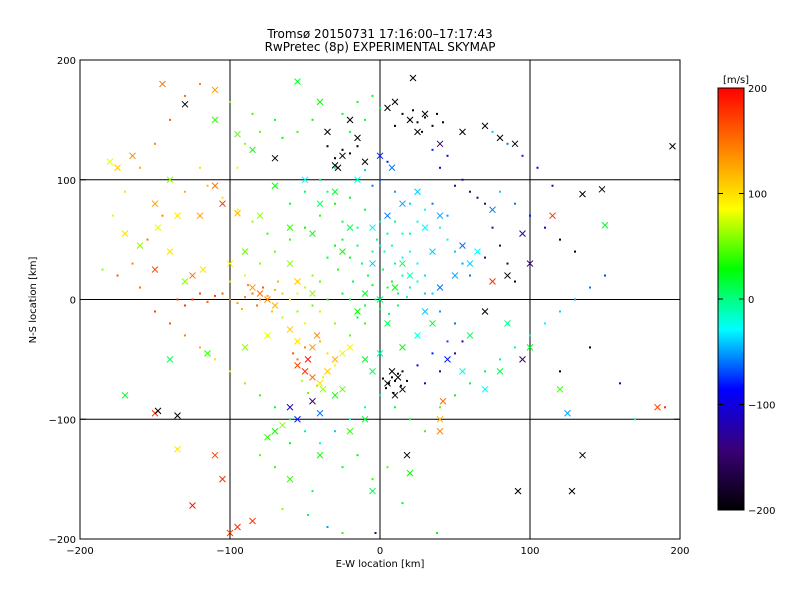  I want to click on colorbar-tick-label: −200, so click(761, 511).